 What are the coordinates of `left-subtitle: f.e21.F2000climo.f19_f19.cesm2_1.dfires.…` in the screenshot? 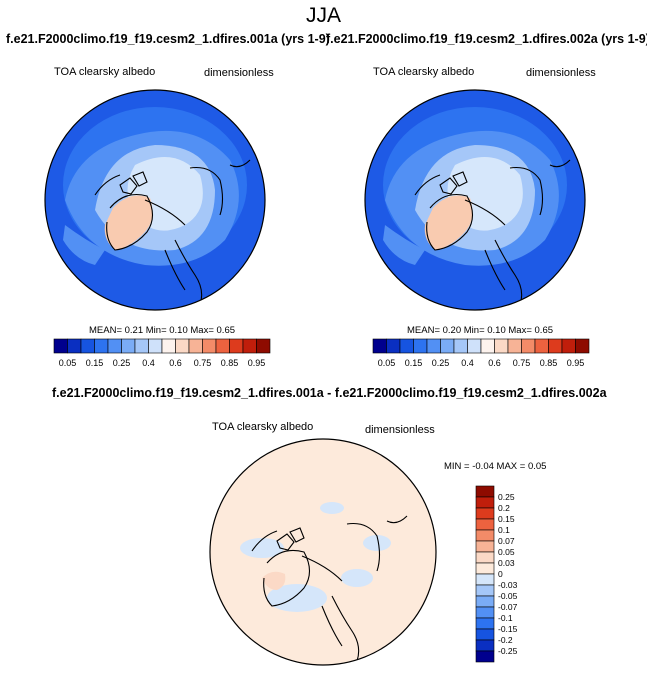 It's located at (168, 39).